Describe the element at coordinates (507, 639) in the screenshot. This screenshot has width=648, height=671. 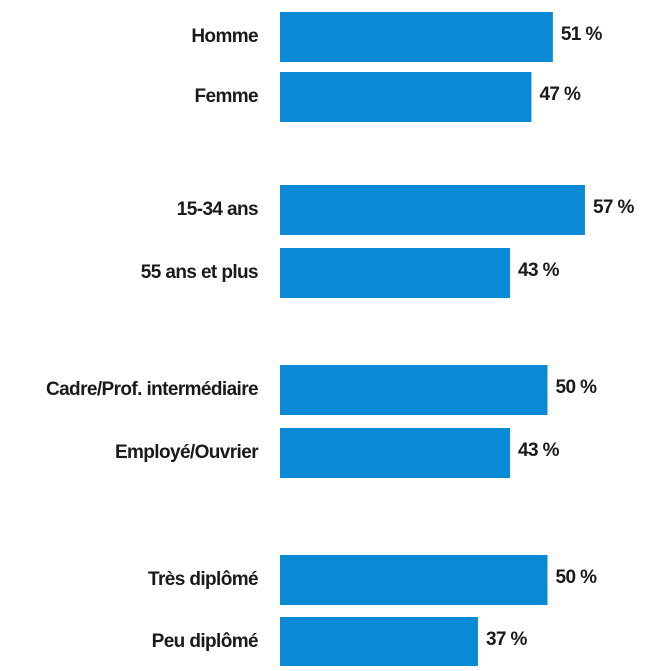
I see `value-label: 37 %` at that location.